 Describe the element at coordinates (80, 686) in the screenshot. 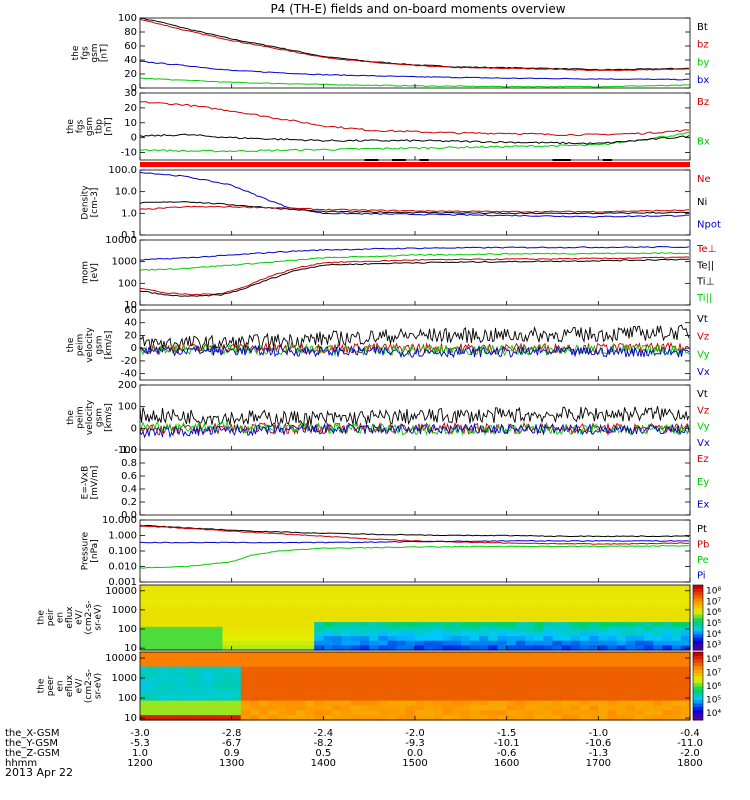

I see `y-axis-label: eV/` at that location.